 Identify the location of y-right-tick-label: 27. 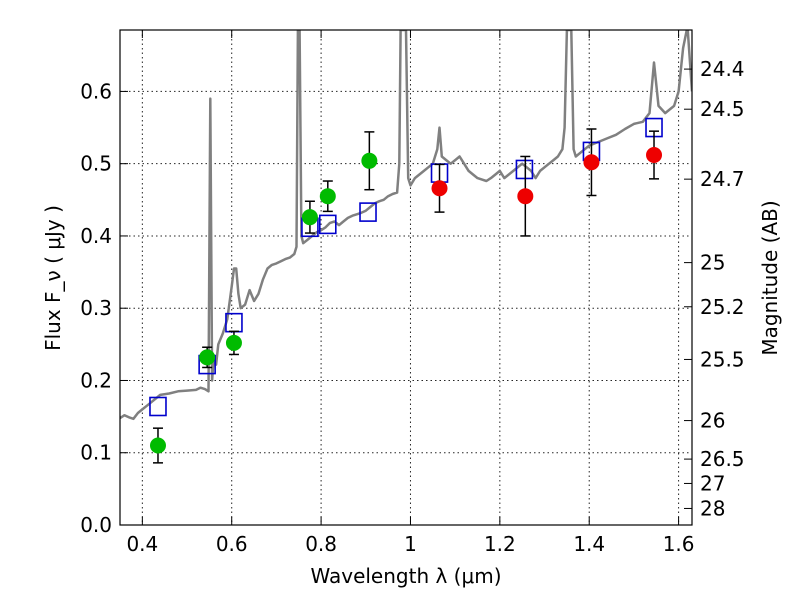
(712, 483).